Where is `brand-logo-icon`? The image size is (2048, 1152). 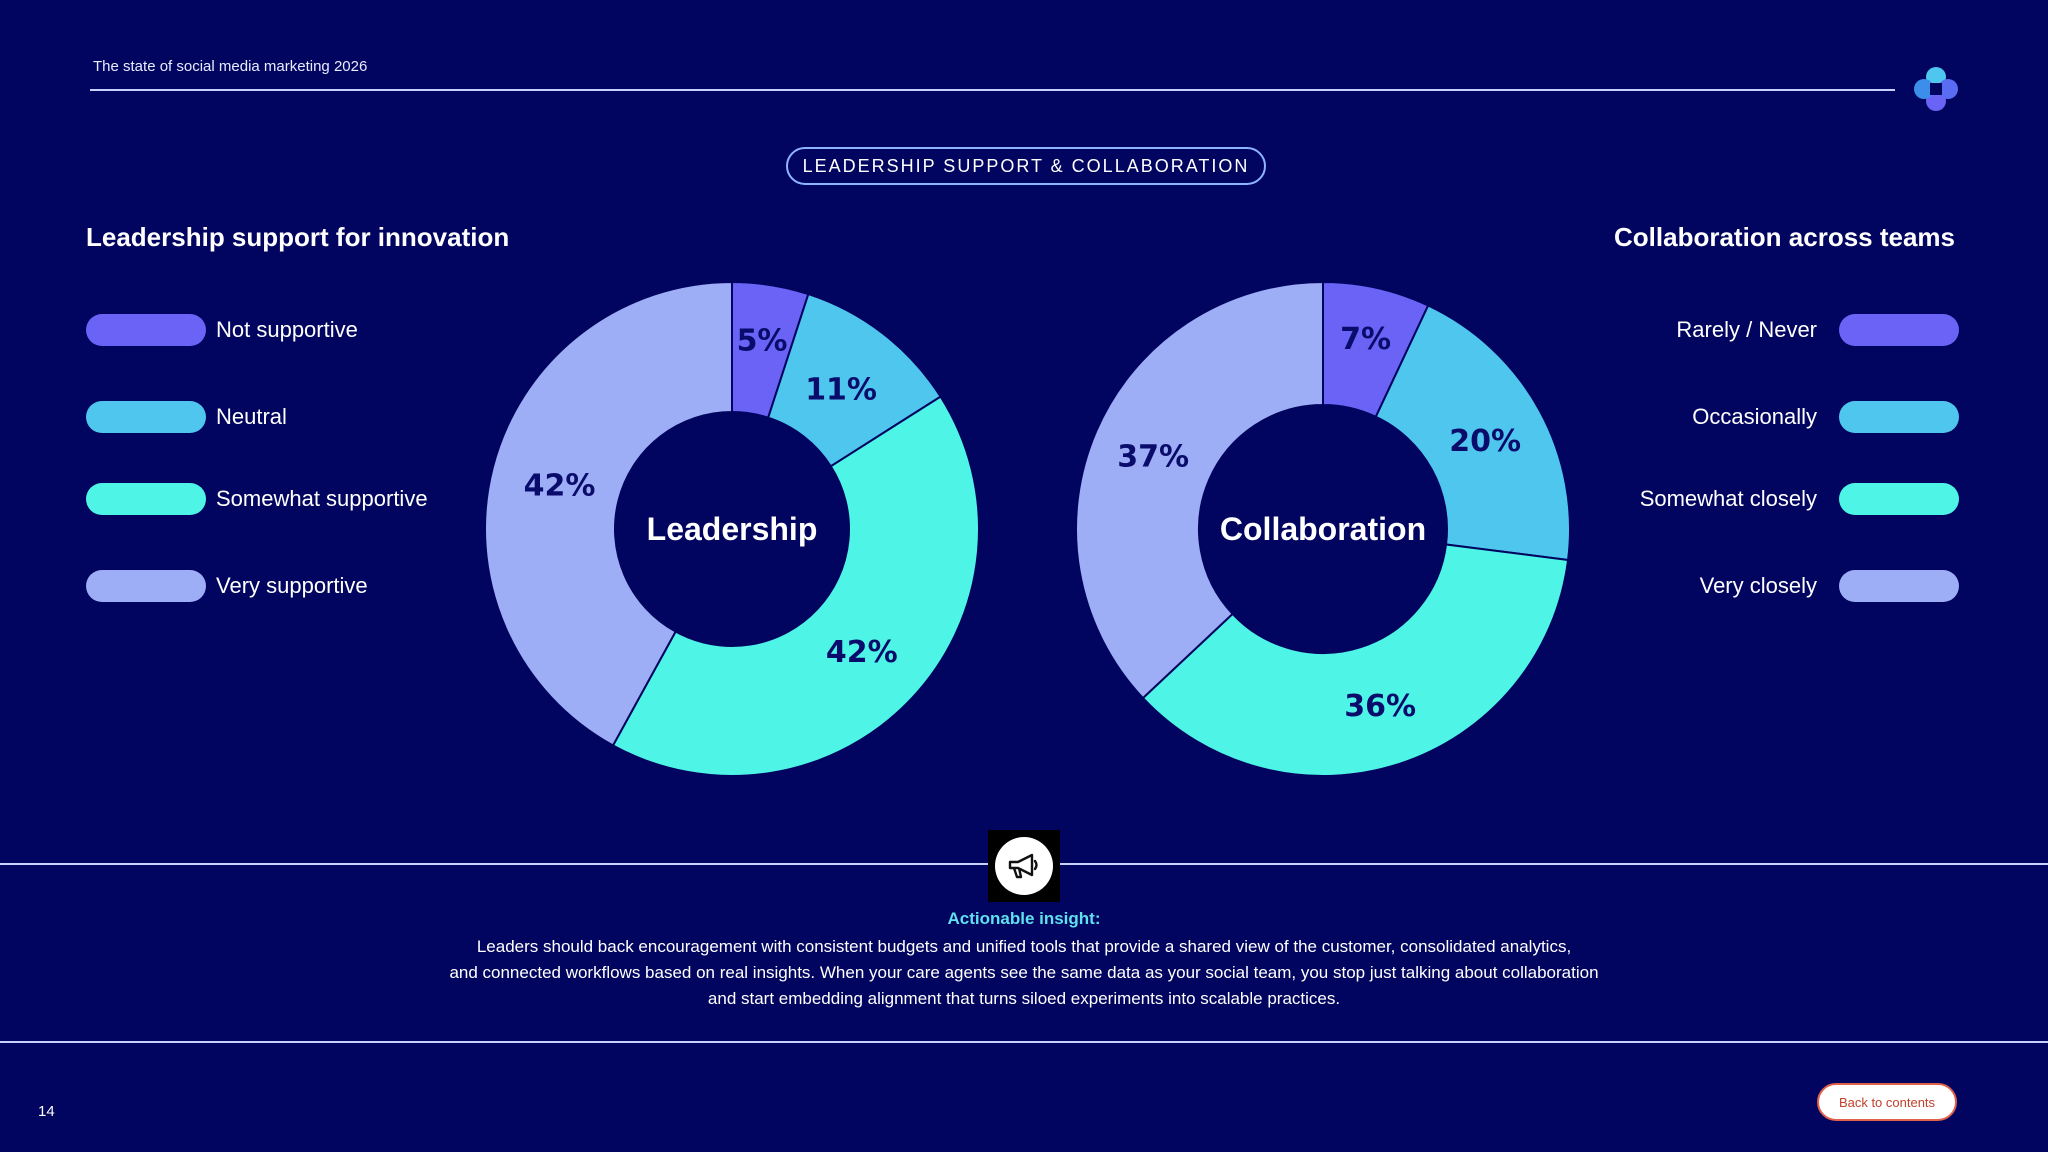
brand-logo-icon is located at coordinates (1936, 89).